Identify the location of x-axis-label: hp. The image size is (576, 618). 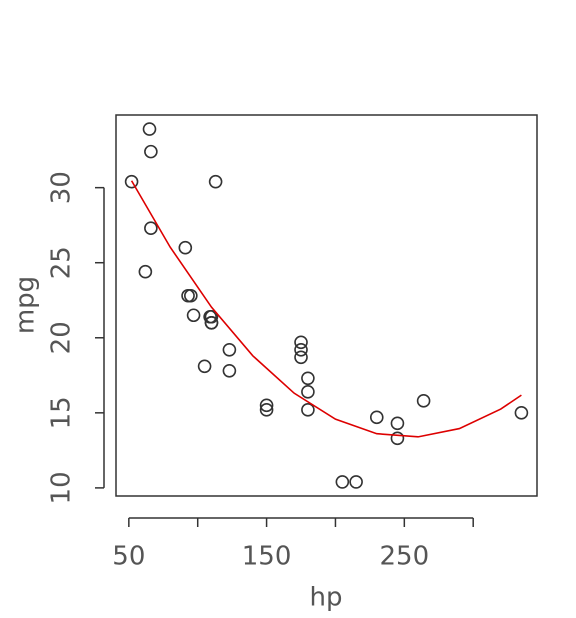
(326, 598).